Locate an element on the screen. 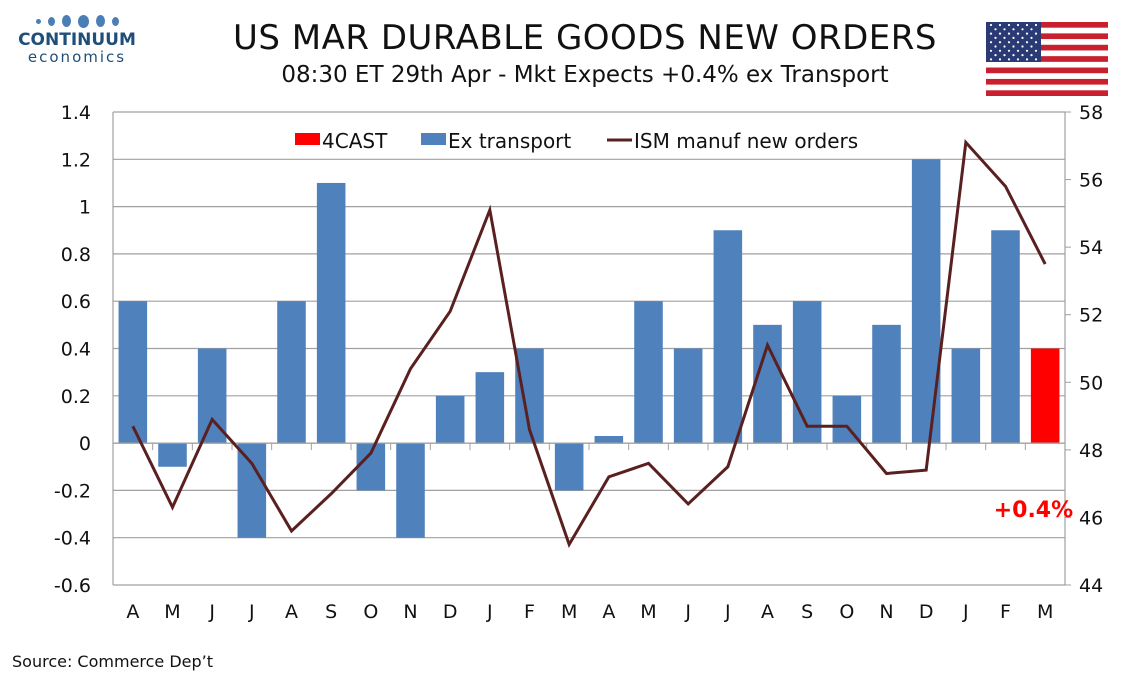 Image resolution: width=1134 pixels, height=680 pixels. y-left-tick-label: 1.2 is located at coordinates (76, 160).